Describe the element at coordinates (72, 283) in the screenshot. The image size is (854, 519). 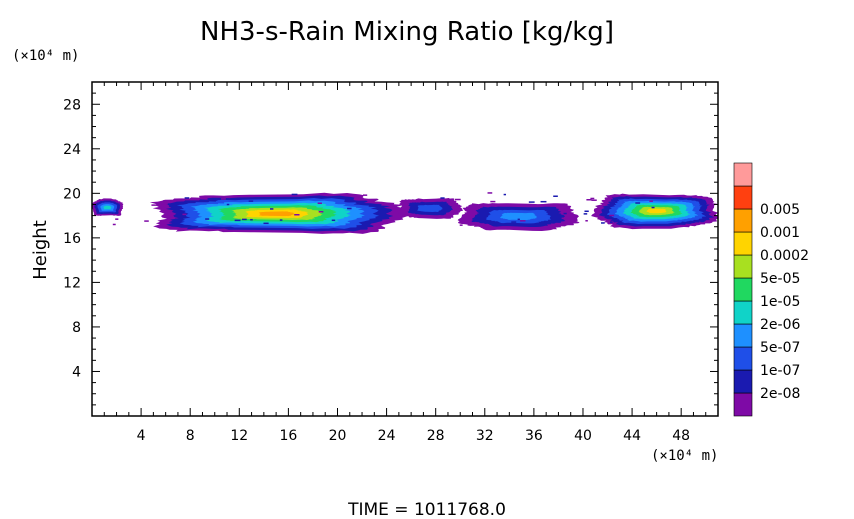
I see `y-tick-label: 12` at that location.